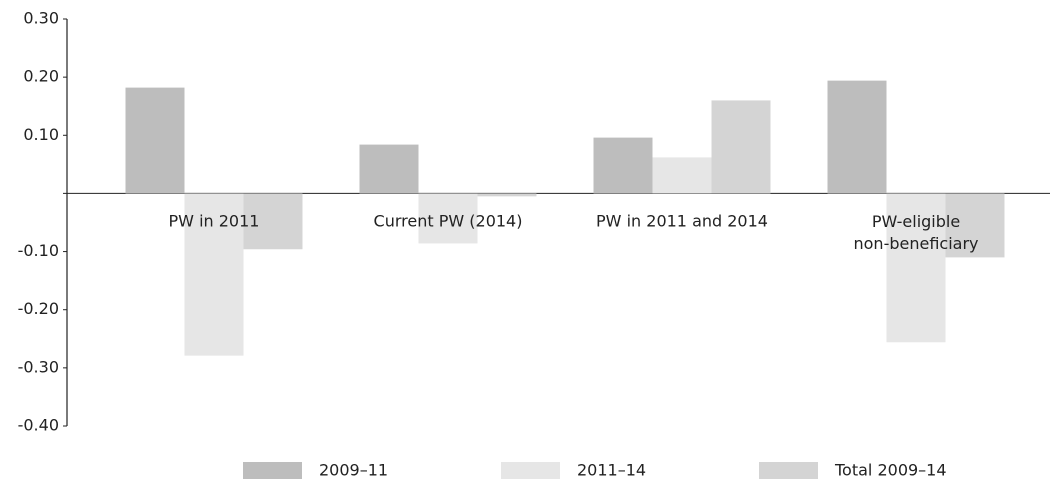 This screenshot has height=485, width=1053. Describe the element at coordinates (890, 470) in the screenshot. I see `legend-label: Total 2009–14` at that location.